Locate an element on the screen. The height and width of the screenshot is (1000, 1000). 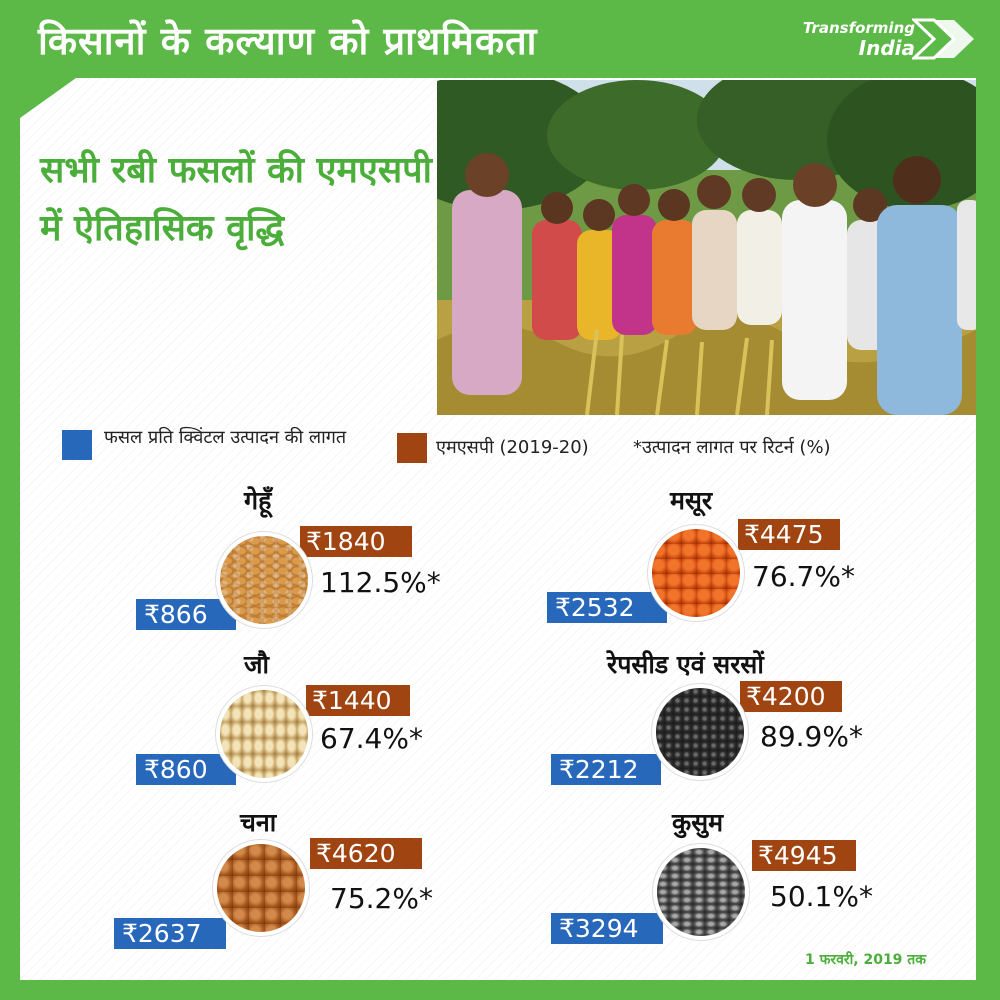
legend-msp-swatch is located at coordinates (412, 448).